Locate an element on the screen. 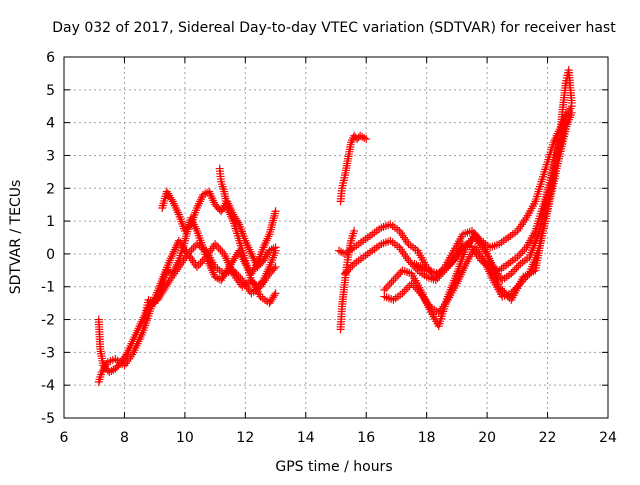 This screenshot has height=485, width=640. x-tick-label: 12 is located at coordinates (245, 438).